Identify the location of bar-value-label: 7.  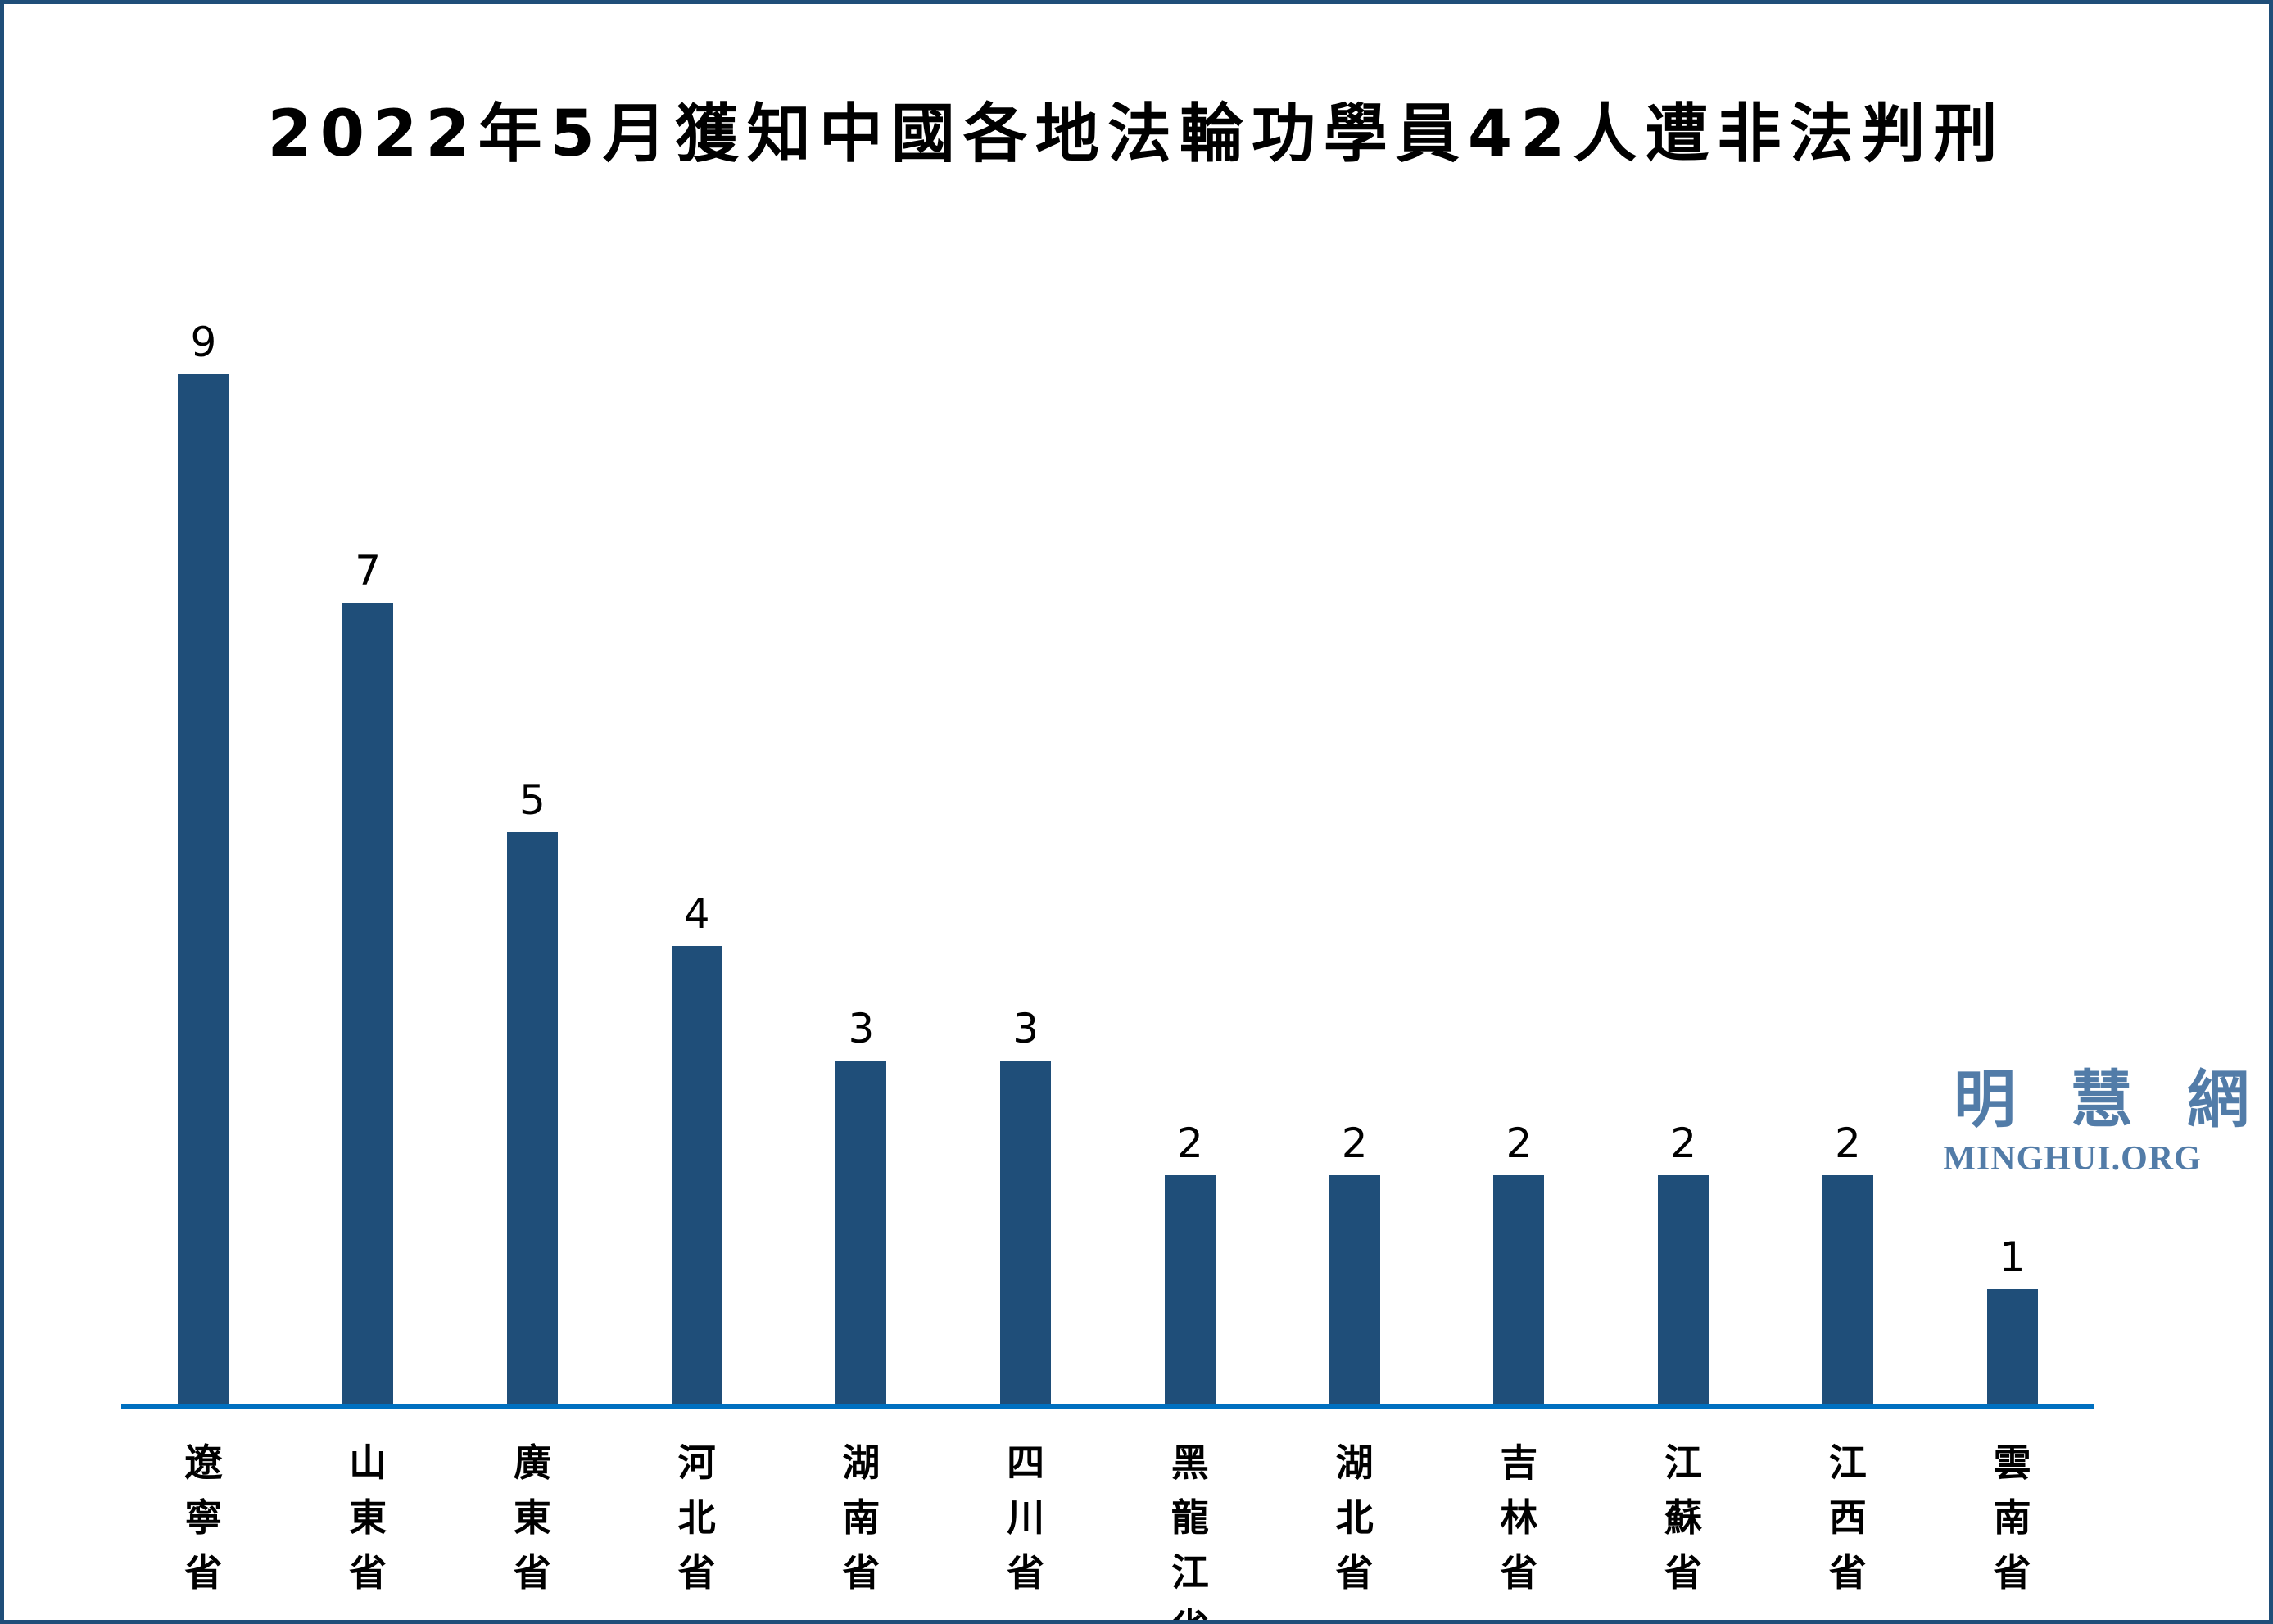
(368, 571).